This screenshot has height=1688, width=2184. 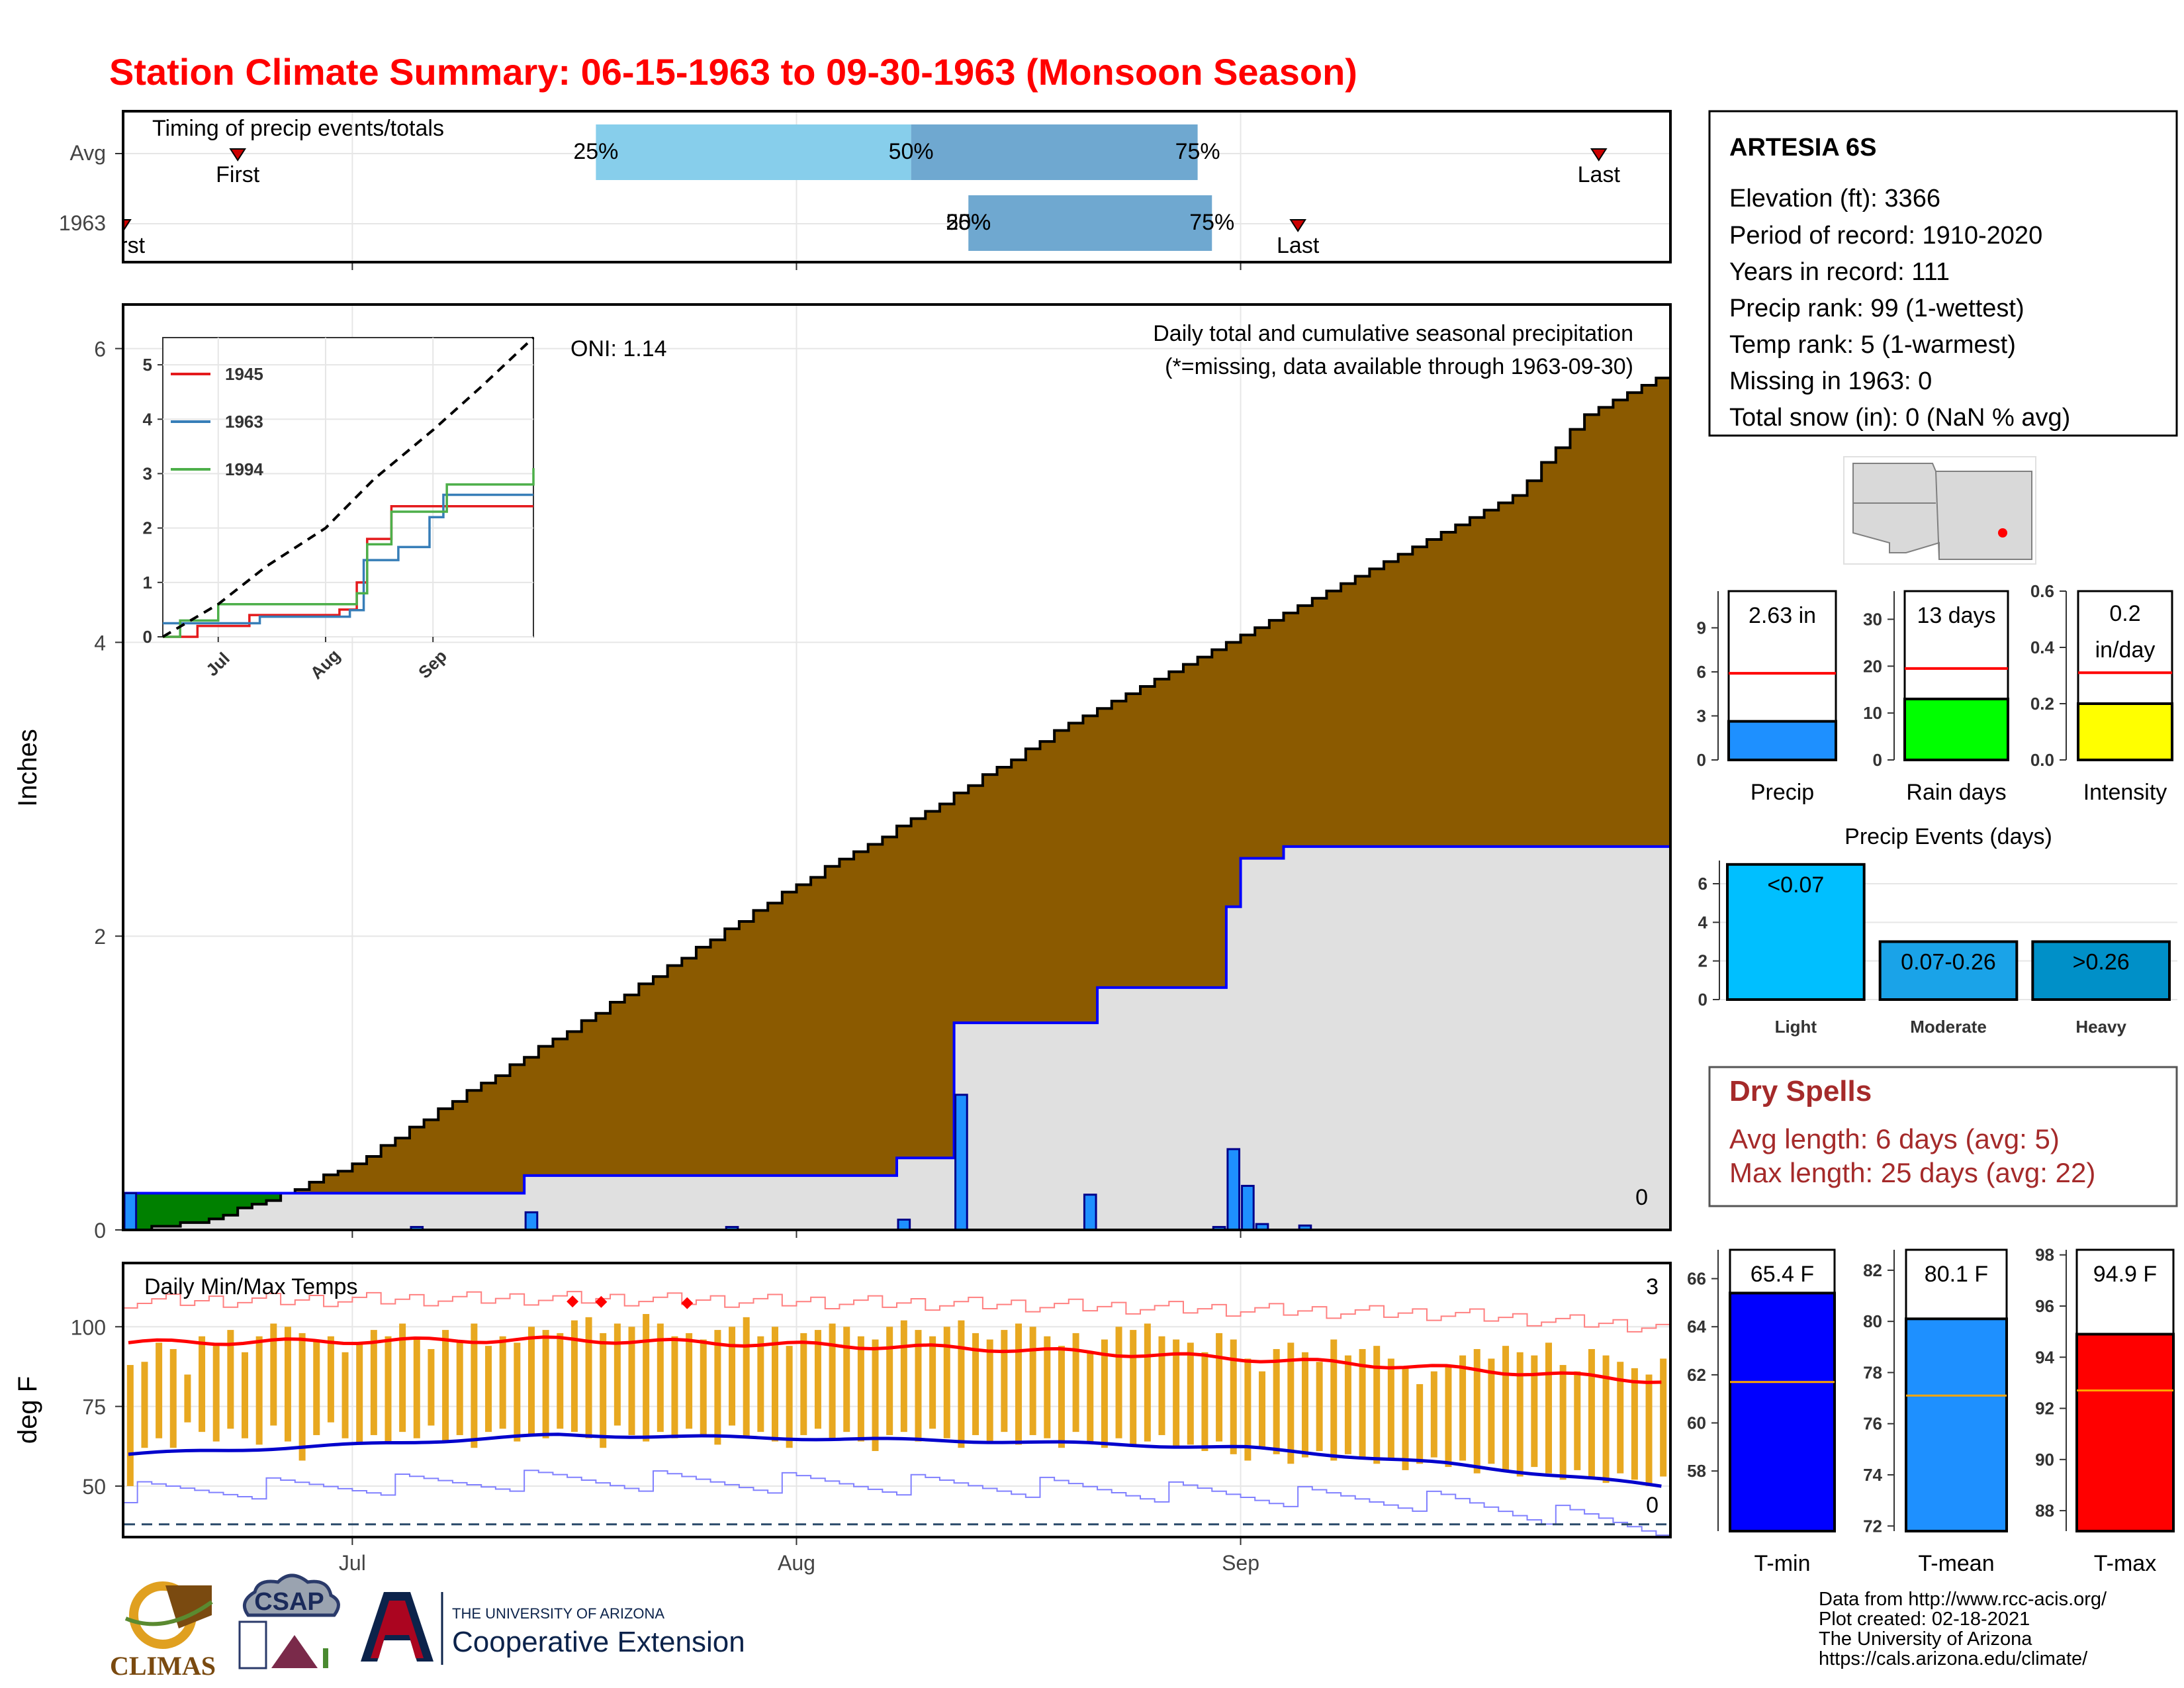 I want to click on timing-avg-q2-bar, so click(x=1054, y=152).